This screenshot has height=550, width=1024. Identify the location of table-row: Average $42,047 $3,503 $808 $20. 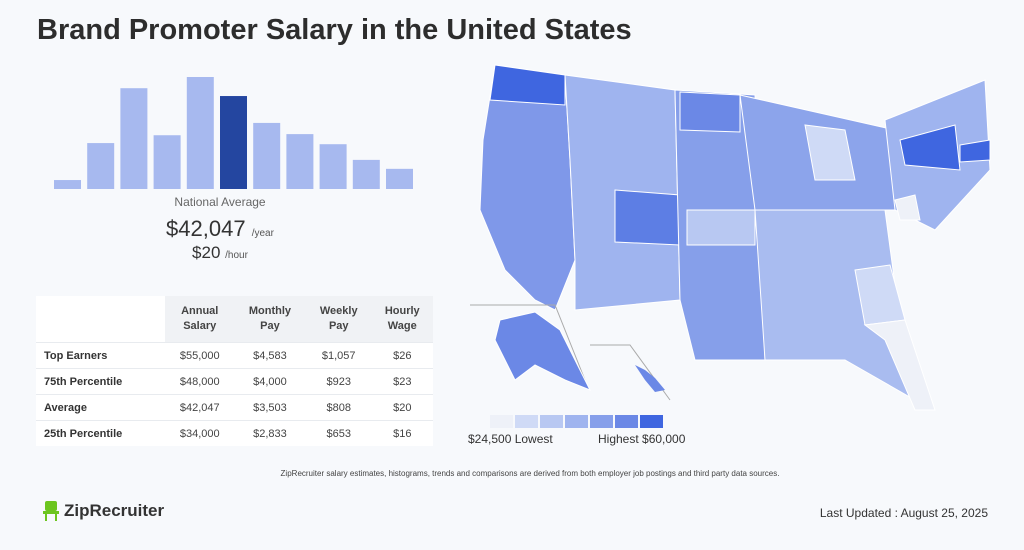
(234, 407).